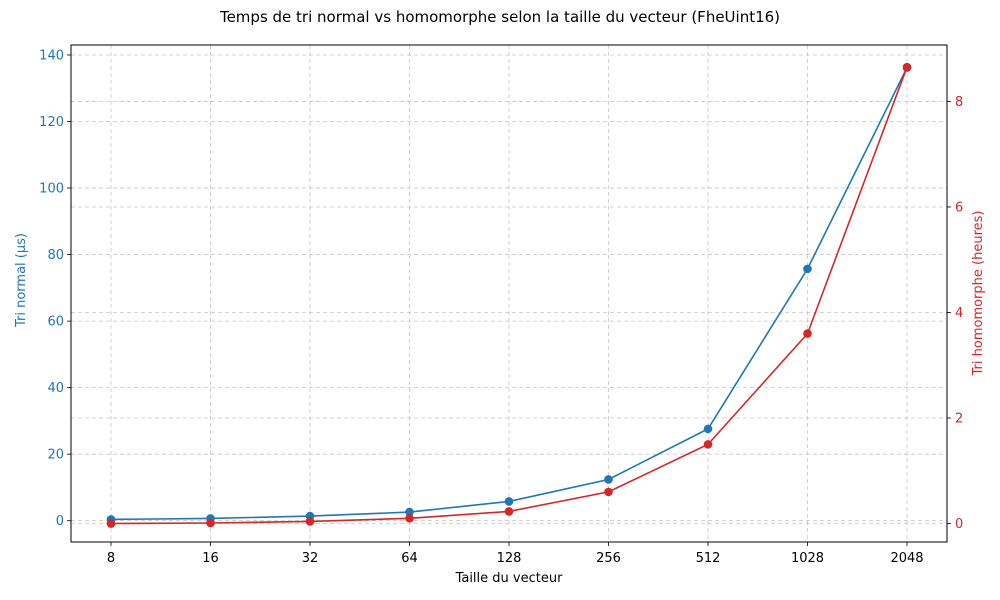 This screenshot has height=600, width=1000. What do you see at coordinates (807, 558) in the screenshot?
I see `x-tick-label: 1028` at bounding box center [807, 558].